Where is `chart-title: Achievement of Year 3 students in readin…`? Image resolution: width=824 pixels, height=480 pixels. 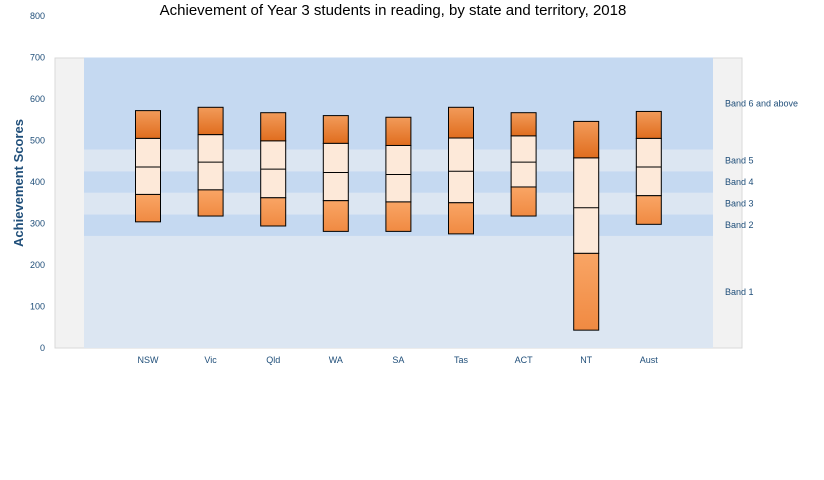
chart-title: Achievement of Year 3 students in readin… is located at coordinates (393, 10).